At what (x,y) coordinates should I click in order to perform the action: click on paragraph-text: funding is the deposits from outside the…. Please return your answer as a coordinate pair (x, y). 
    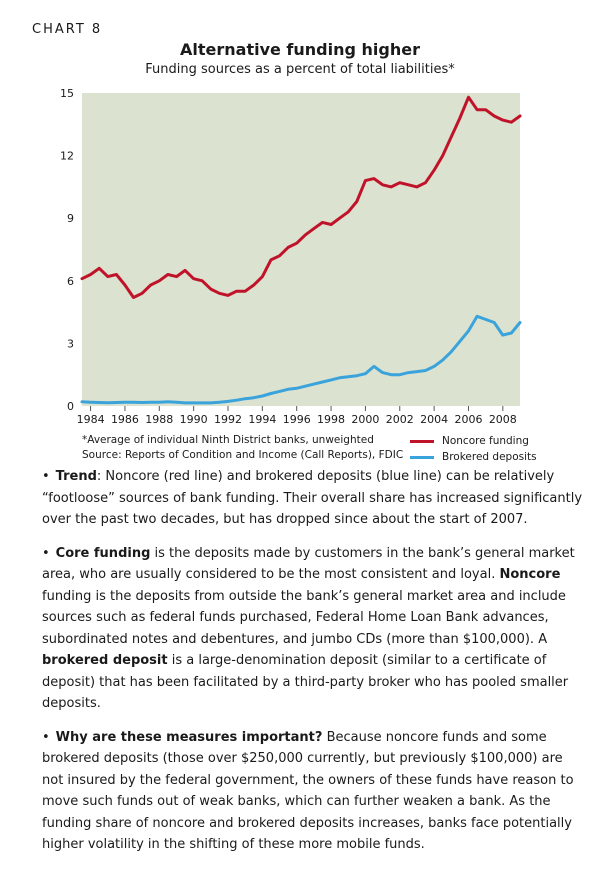
    Looking at the image, I should click on (304, 617).